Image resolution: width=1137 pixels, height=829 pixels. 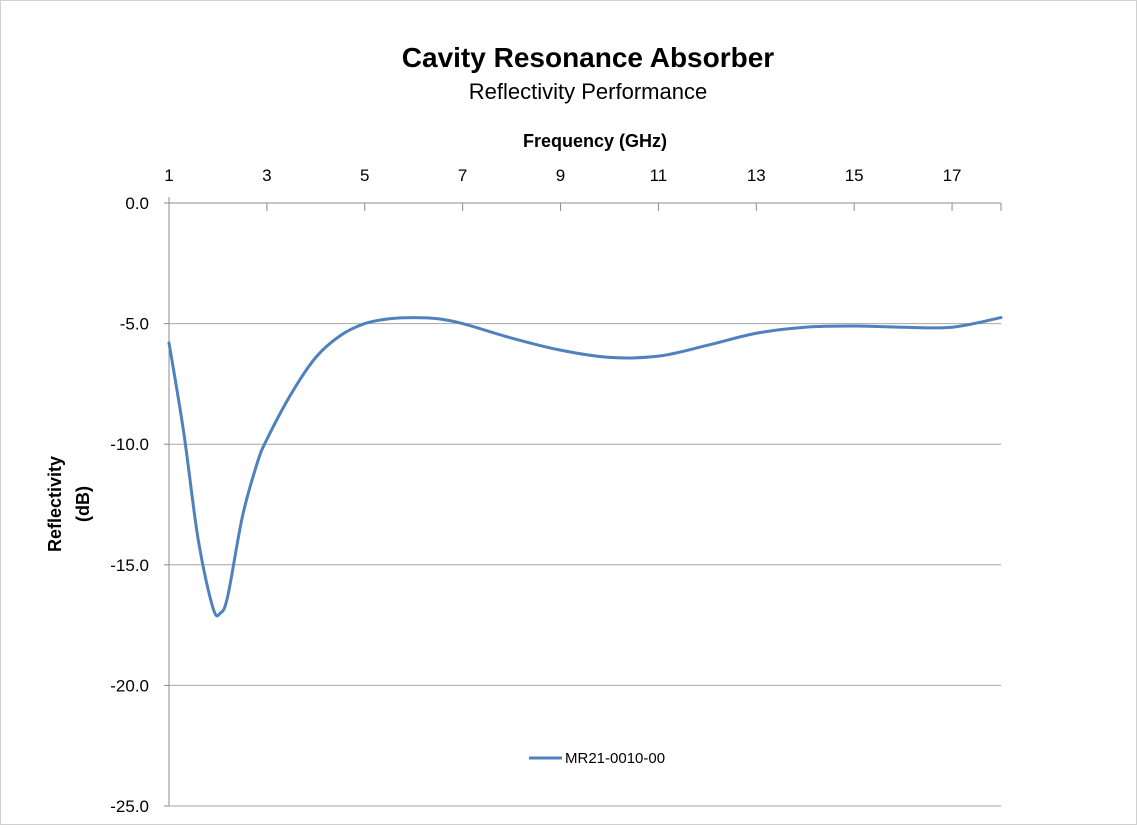 I want to click on x-tick-label: 17, so click(x=952, y=175).